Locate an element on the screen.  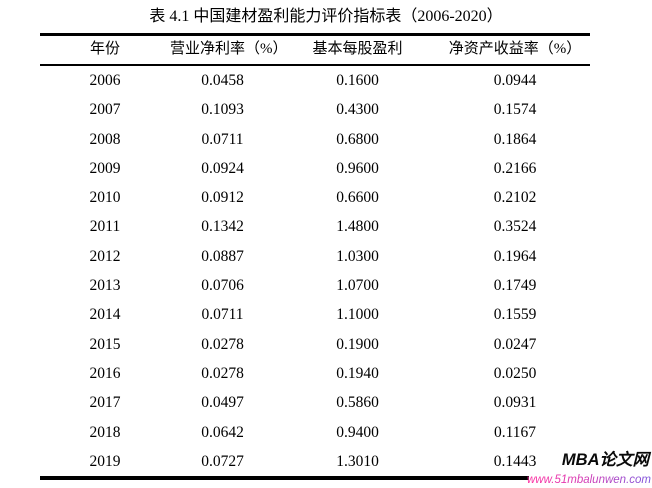
value-cell: 0.0458 is located at coordinates (222, 80).